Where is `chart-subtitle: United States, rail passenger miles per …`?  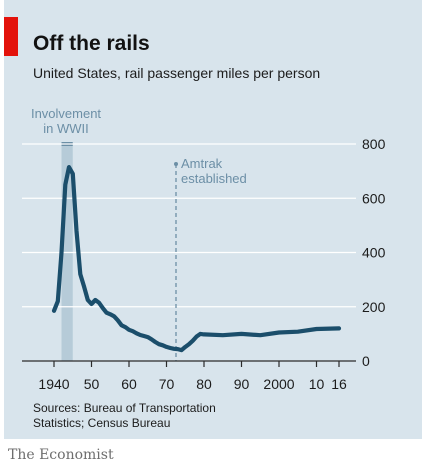 chart-subtitle: United States, rail passenger miles per … is located at coordinates (177, 73).